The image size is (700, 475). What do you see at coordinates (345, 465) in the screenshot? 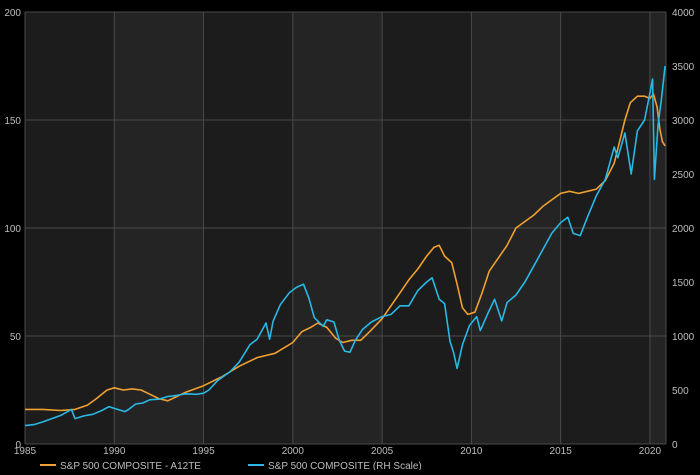
I see `legend-label-rh-scale: S&P 500 COMPOSITE (RH Scale)` at bounding box center [345, 465].